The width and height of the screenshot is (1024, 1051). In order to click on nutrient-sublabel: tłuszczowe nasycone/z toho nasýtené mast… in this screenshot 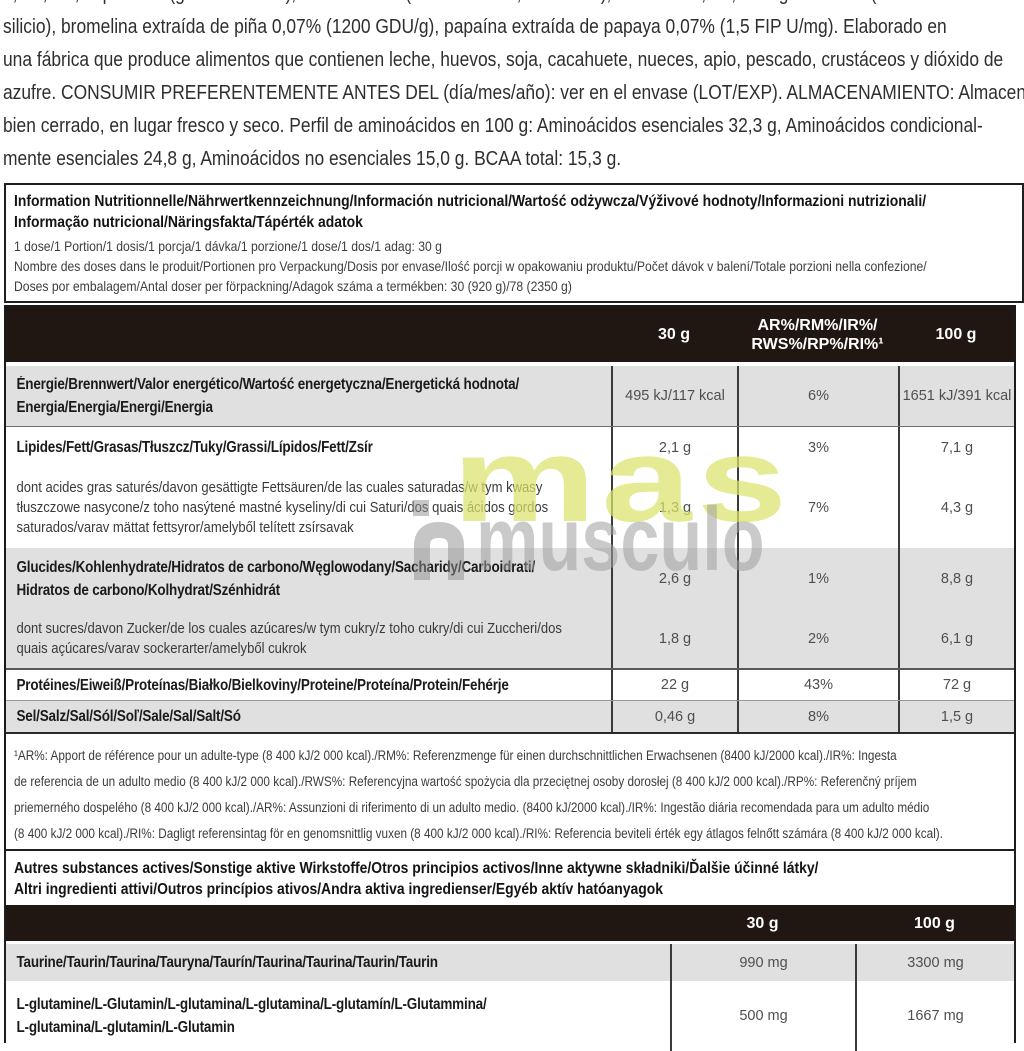, I will do `click(282, 507)`.